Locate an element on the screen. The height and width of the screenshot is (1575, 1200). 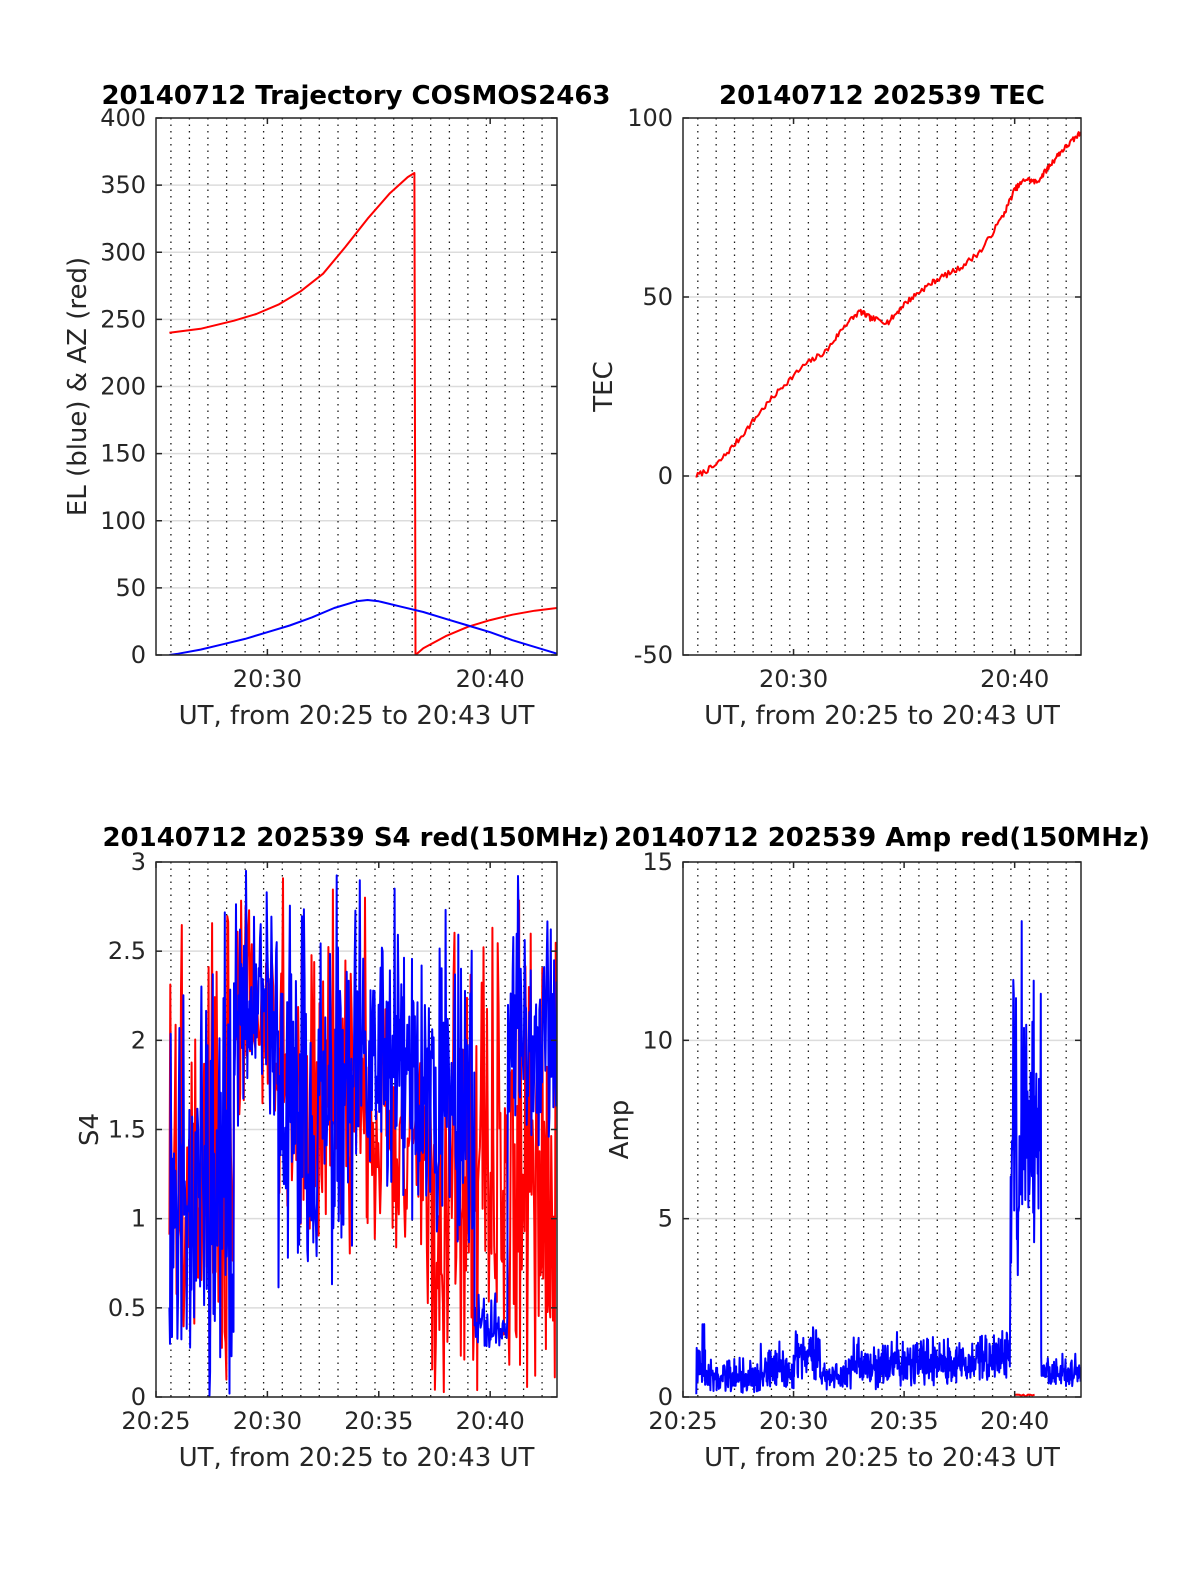
s4-series-group is located at coordinates (362, 1133).